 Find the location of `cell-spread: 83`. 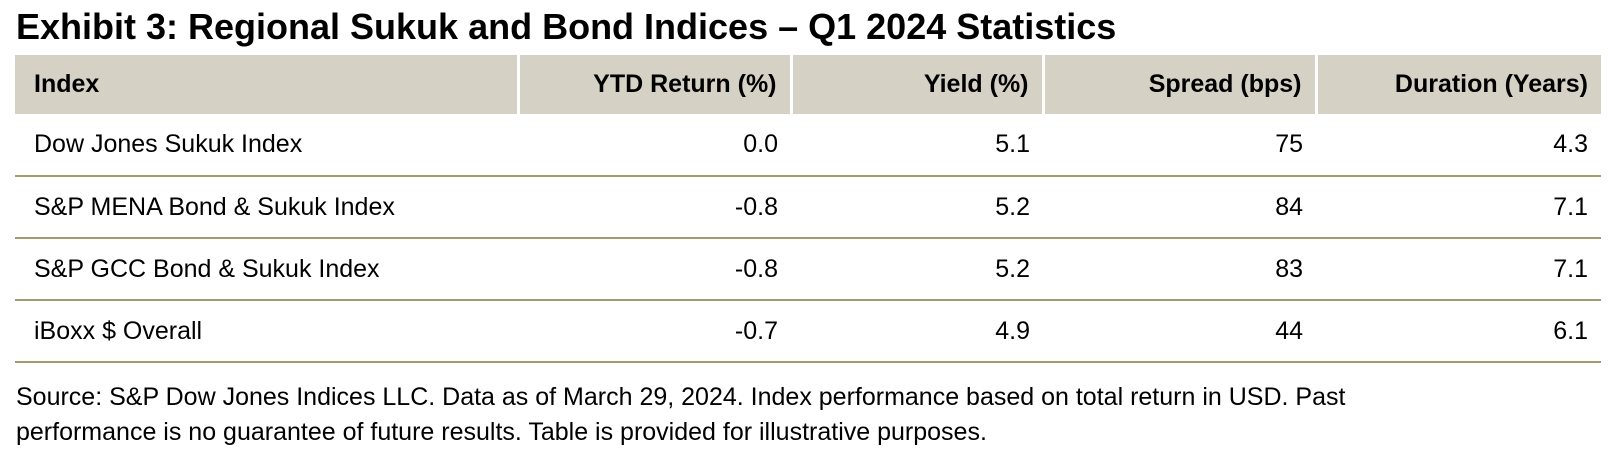

cell-spread: 83 is located at coordinates (1179, 269).